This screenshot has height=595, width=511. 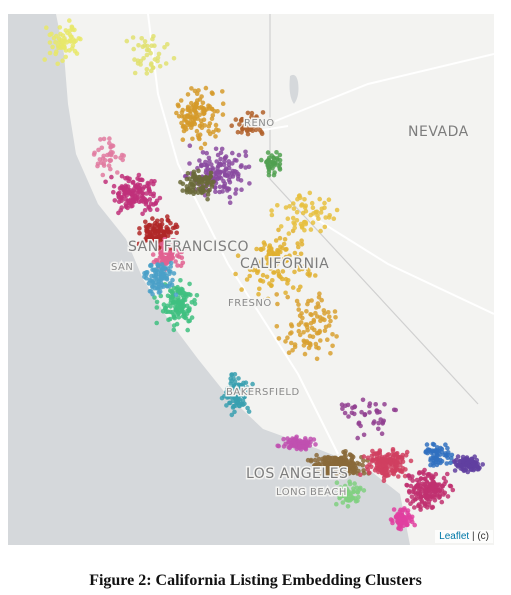 What do you see at coordinates (454, 536) in the screenshot?
I see `leaflet-link: Leaflet` at bounding box center [454, 536].